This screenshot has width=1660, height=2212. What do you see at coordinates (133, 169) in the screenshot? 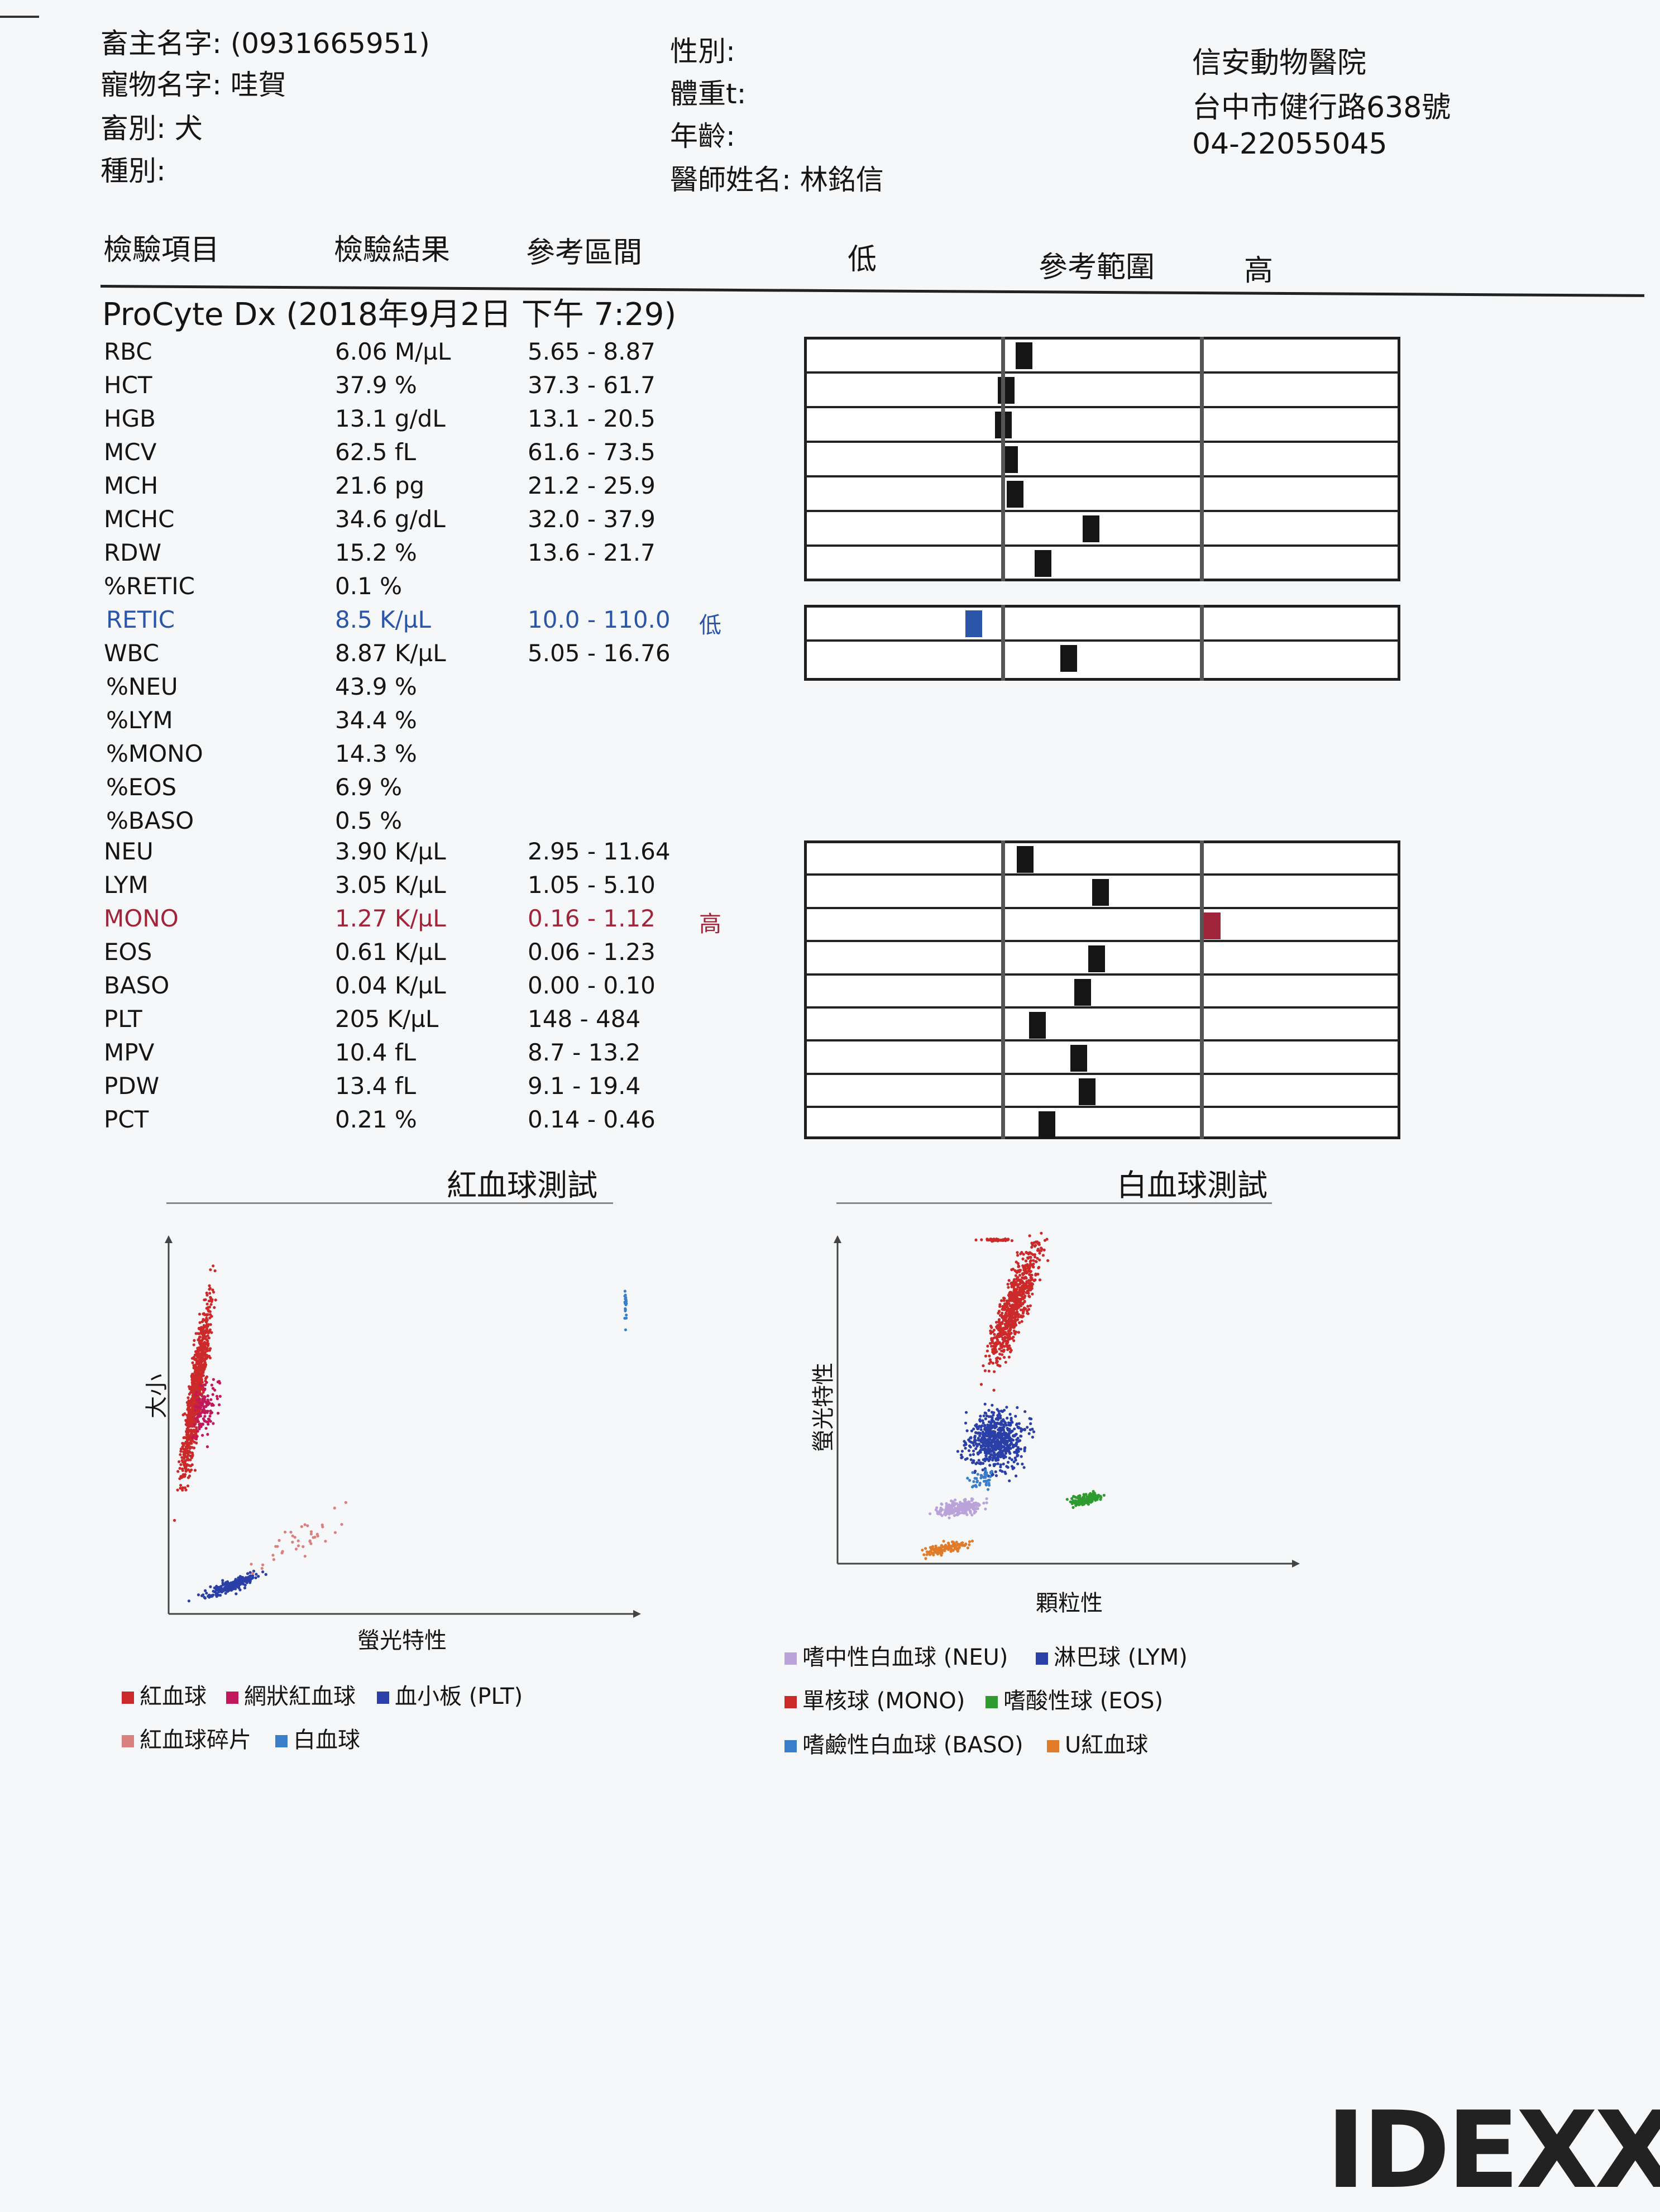
I see `breed-field: 種別:` at bounding box center [133, 169].